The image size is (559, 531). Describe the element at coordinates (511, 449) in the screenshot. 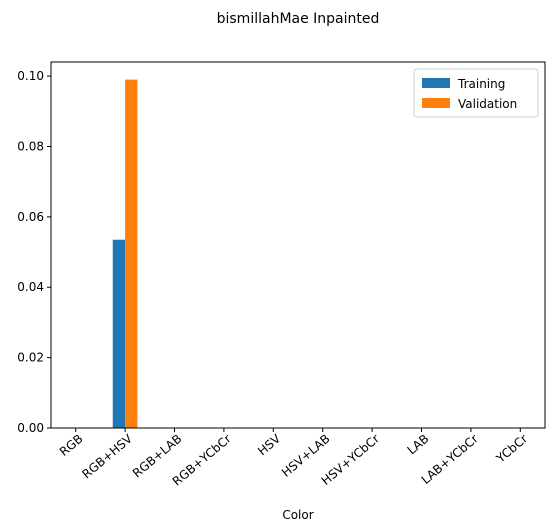

I see `x-tick-label: YCbCr` at that location.